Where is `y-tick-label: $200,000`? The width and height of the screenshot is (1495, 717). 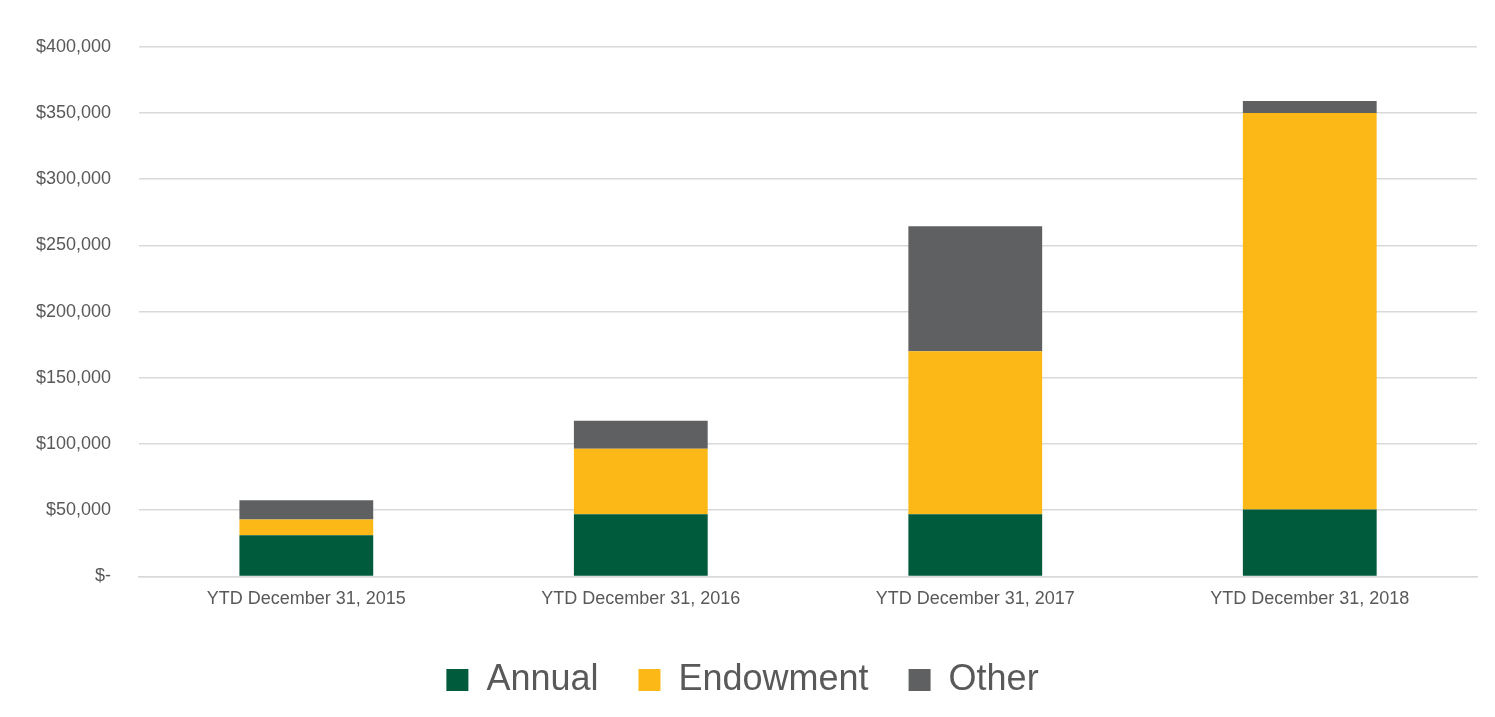
y-tick-label: $200,000 is located at coordinates (74, 310).